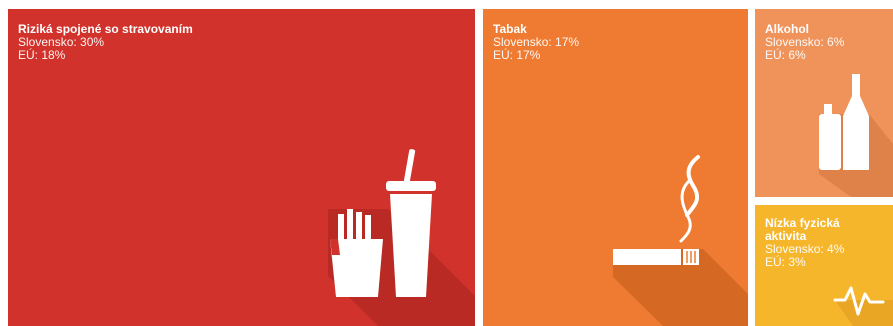  I want to click on tile-title: Riziká spojené so stravovaním, so click(105, 29).